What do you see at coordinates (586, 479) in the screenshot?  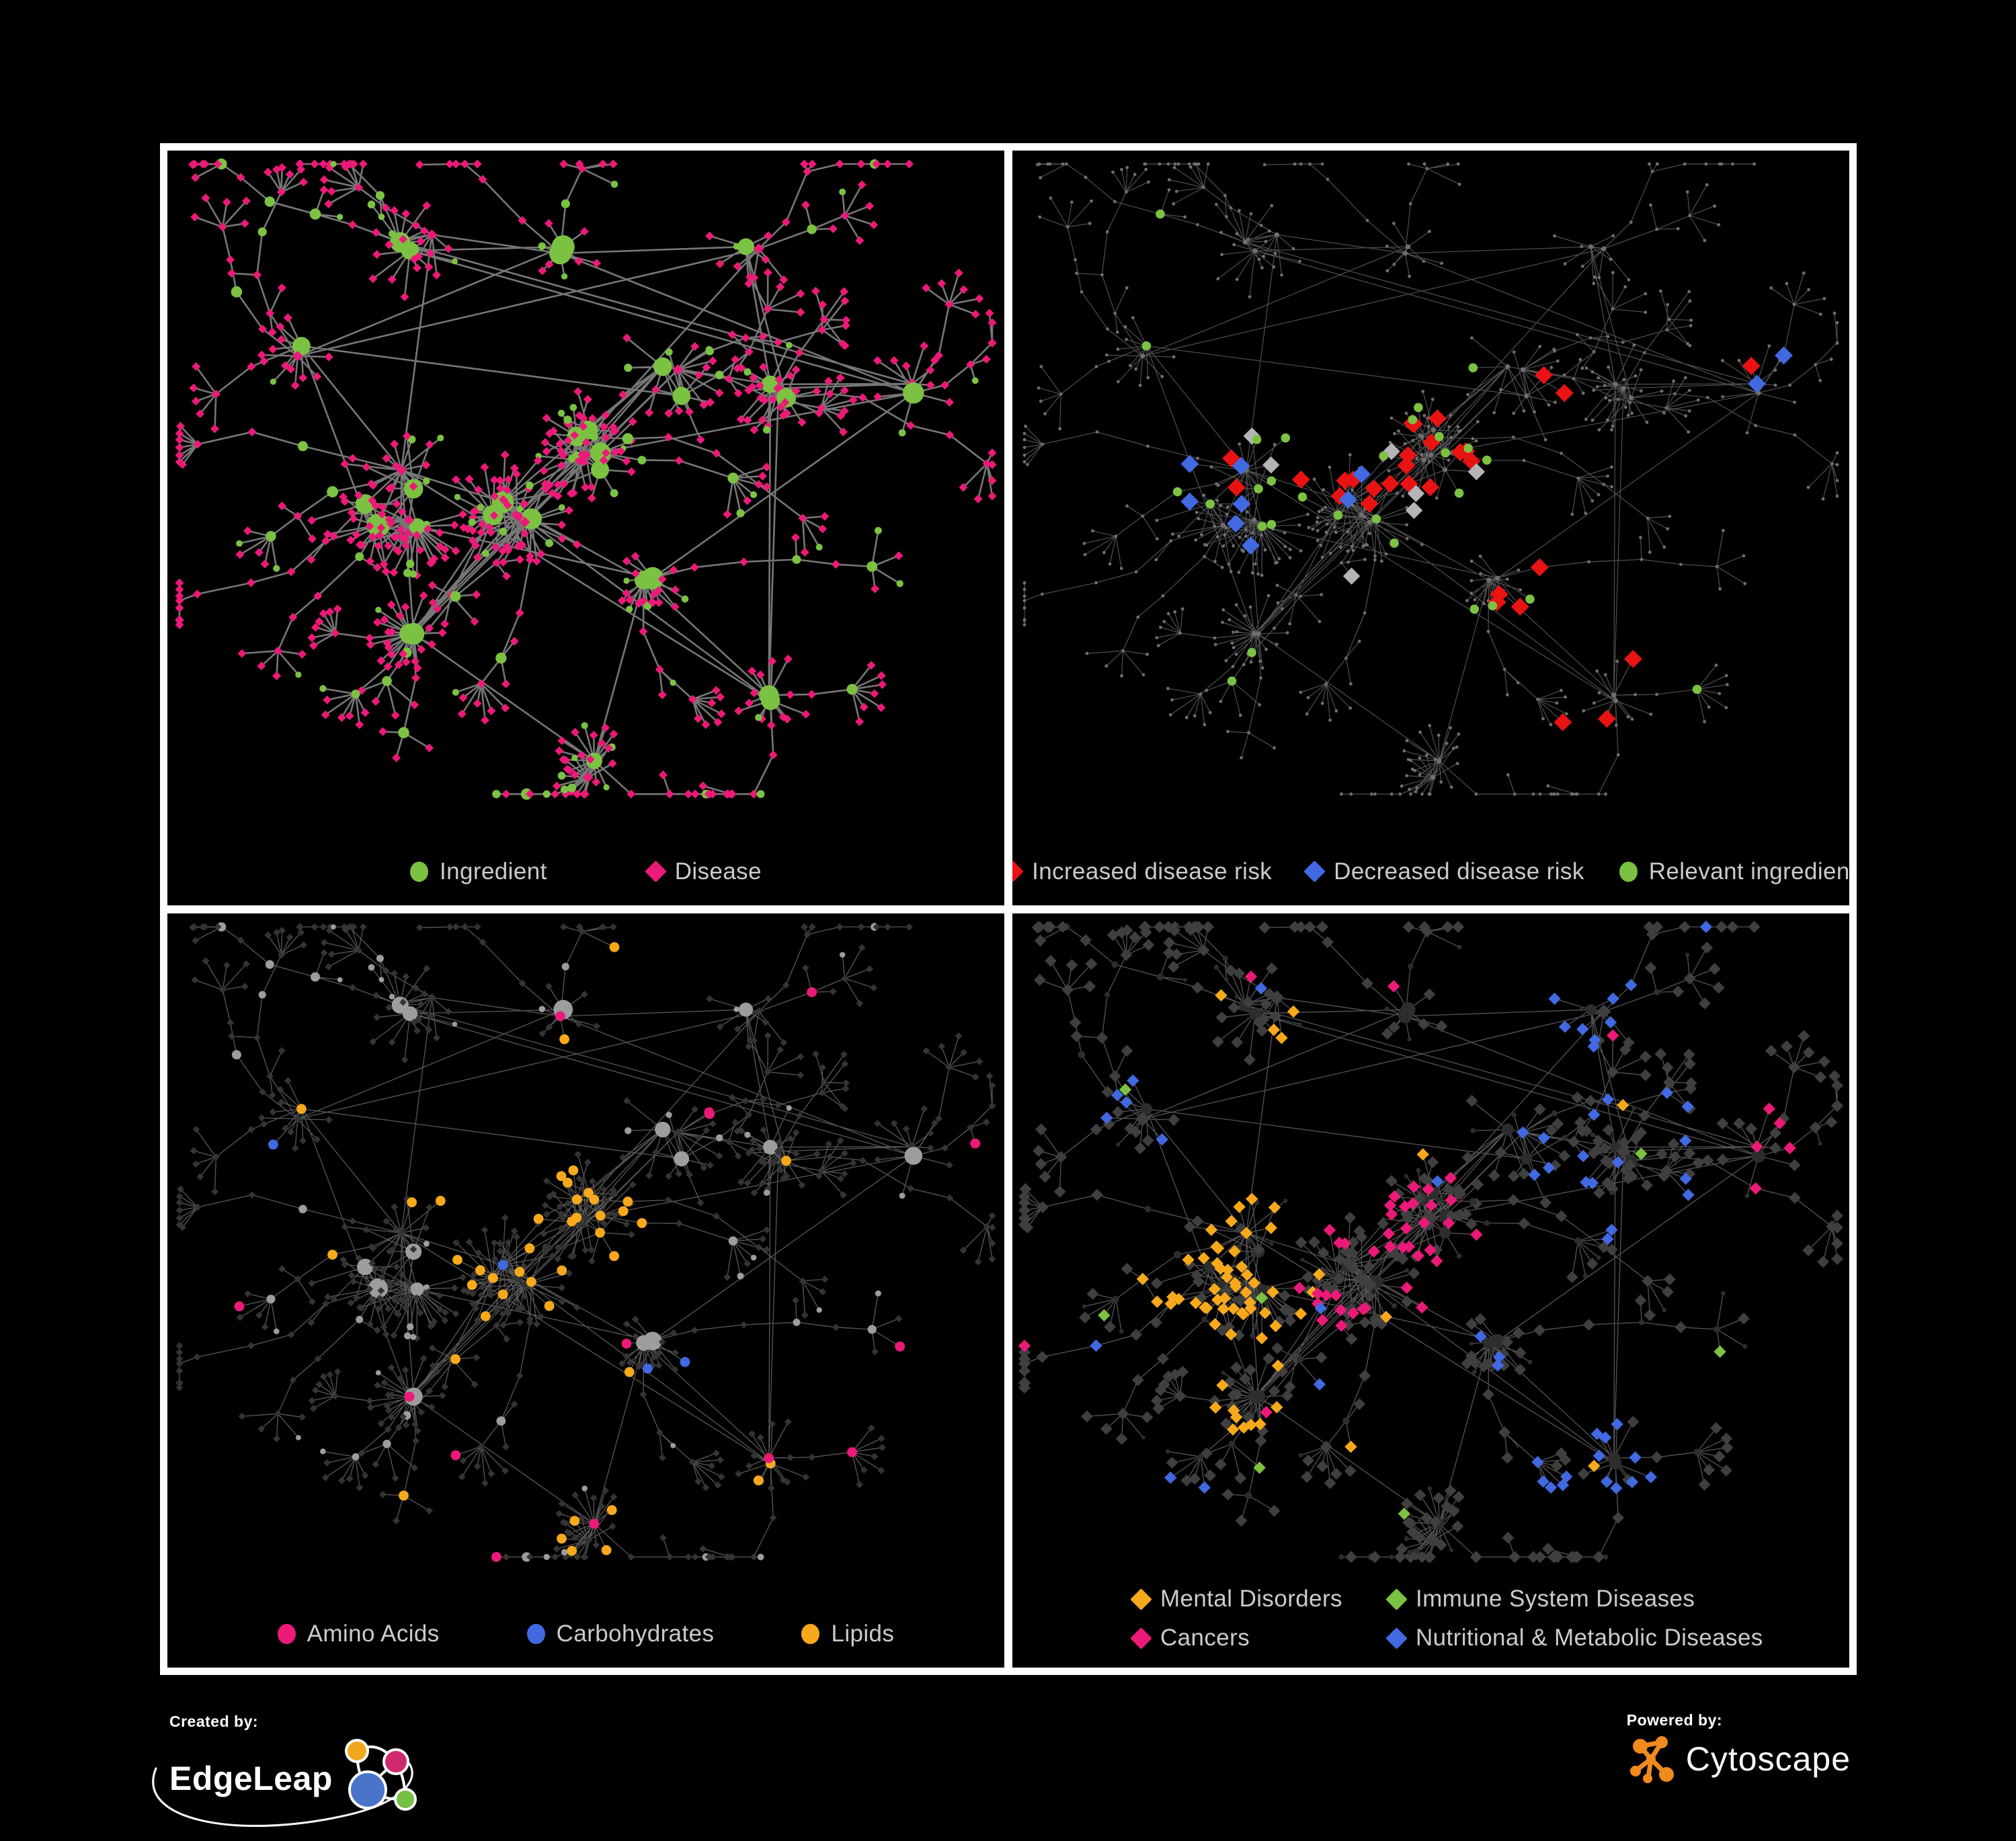 I see `network-graph-ingredient-disease` at bounding box center [586, 479].